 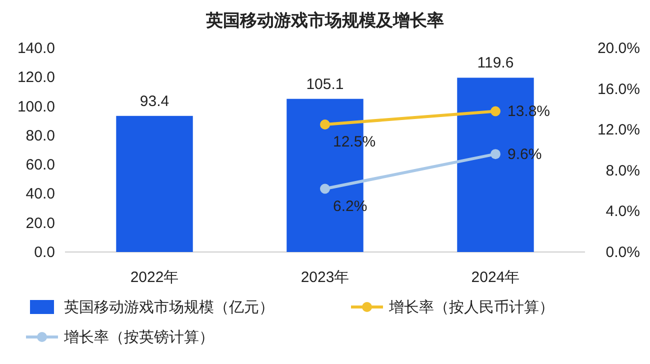 I want to click on y-tick-label: 0.0, so click(x=44, y=252).